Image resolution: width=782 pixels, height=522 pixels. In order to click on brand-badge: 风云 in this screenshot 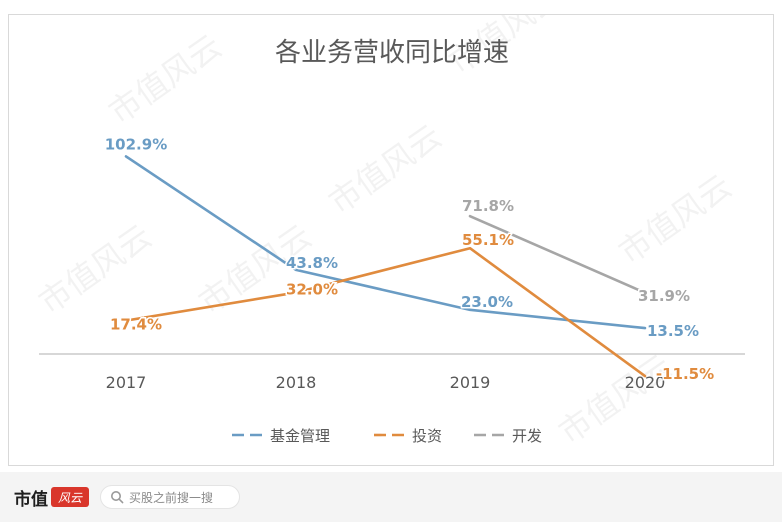, I will do `click(70, 497)`.